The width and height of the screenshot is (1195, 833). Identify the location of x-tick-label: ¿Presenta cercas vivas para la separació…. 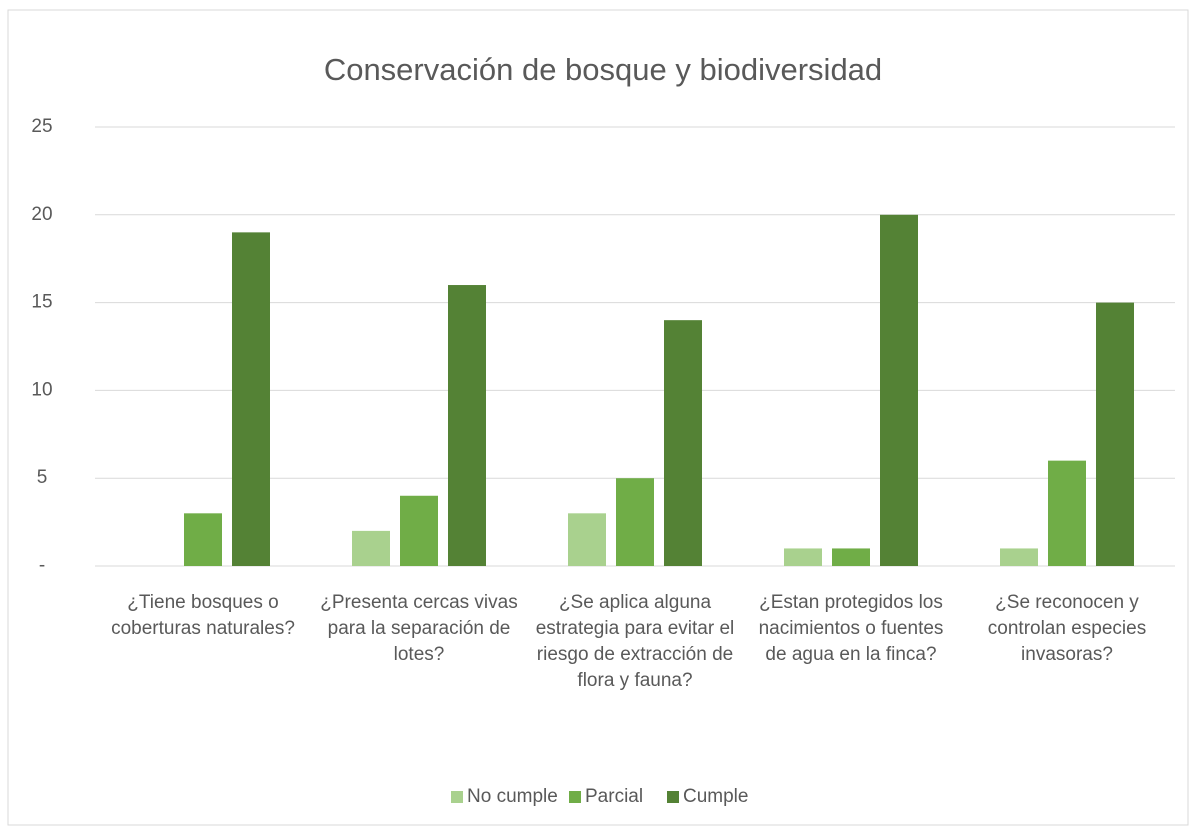
(419, 628).